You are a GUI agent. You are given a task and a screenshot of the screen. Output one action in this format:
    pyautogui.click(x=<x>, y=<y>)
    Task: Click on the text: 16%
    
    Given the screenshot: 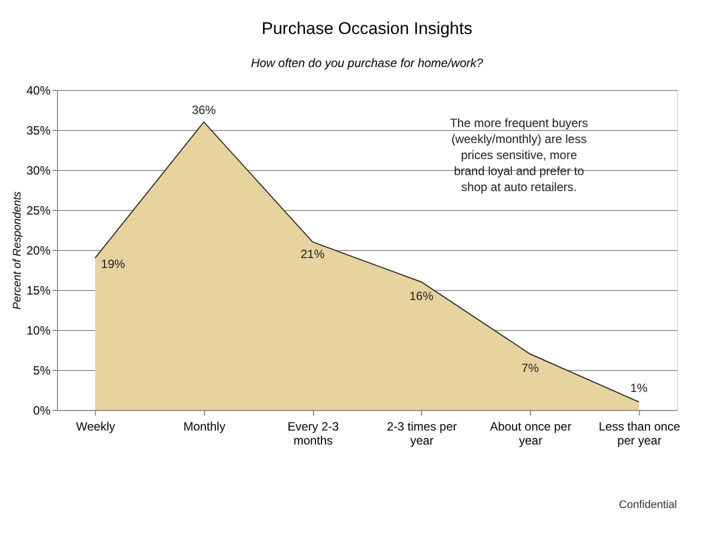 What is the action you would take?
    pyautogui.click(x=421, y=296)
    